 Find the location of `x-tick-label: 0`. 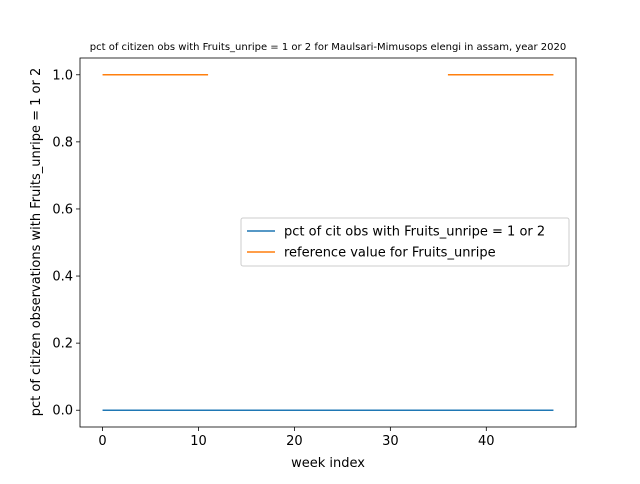

x-tick-label: 0 is located at coordinates (102, 441).